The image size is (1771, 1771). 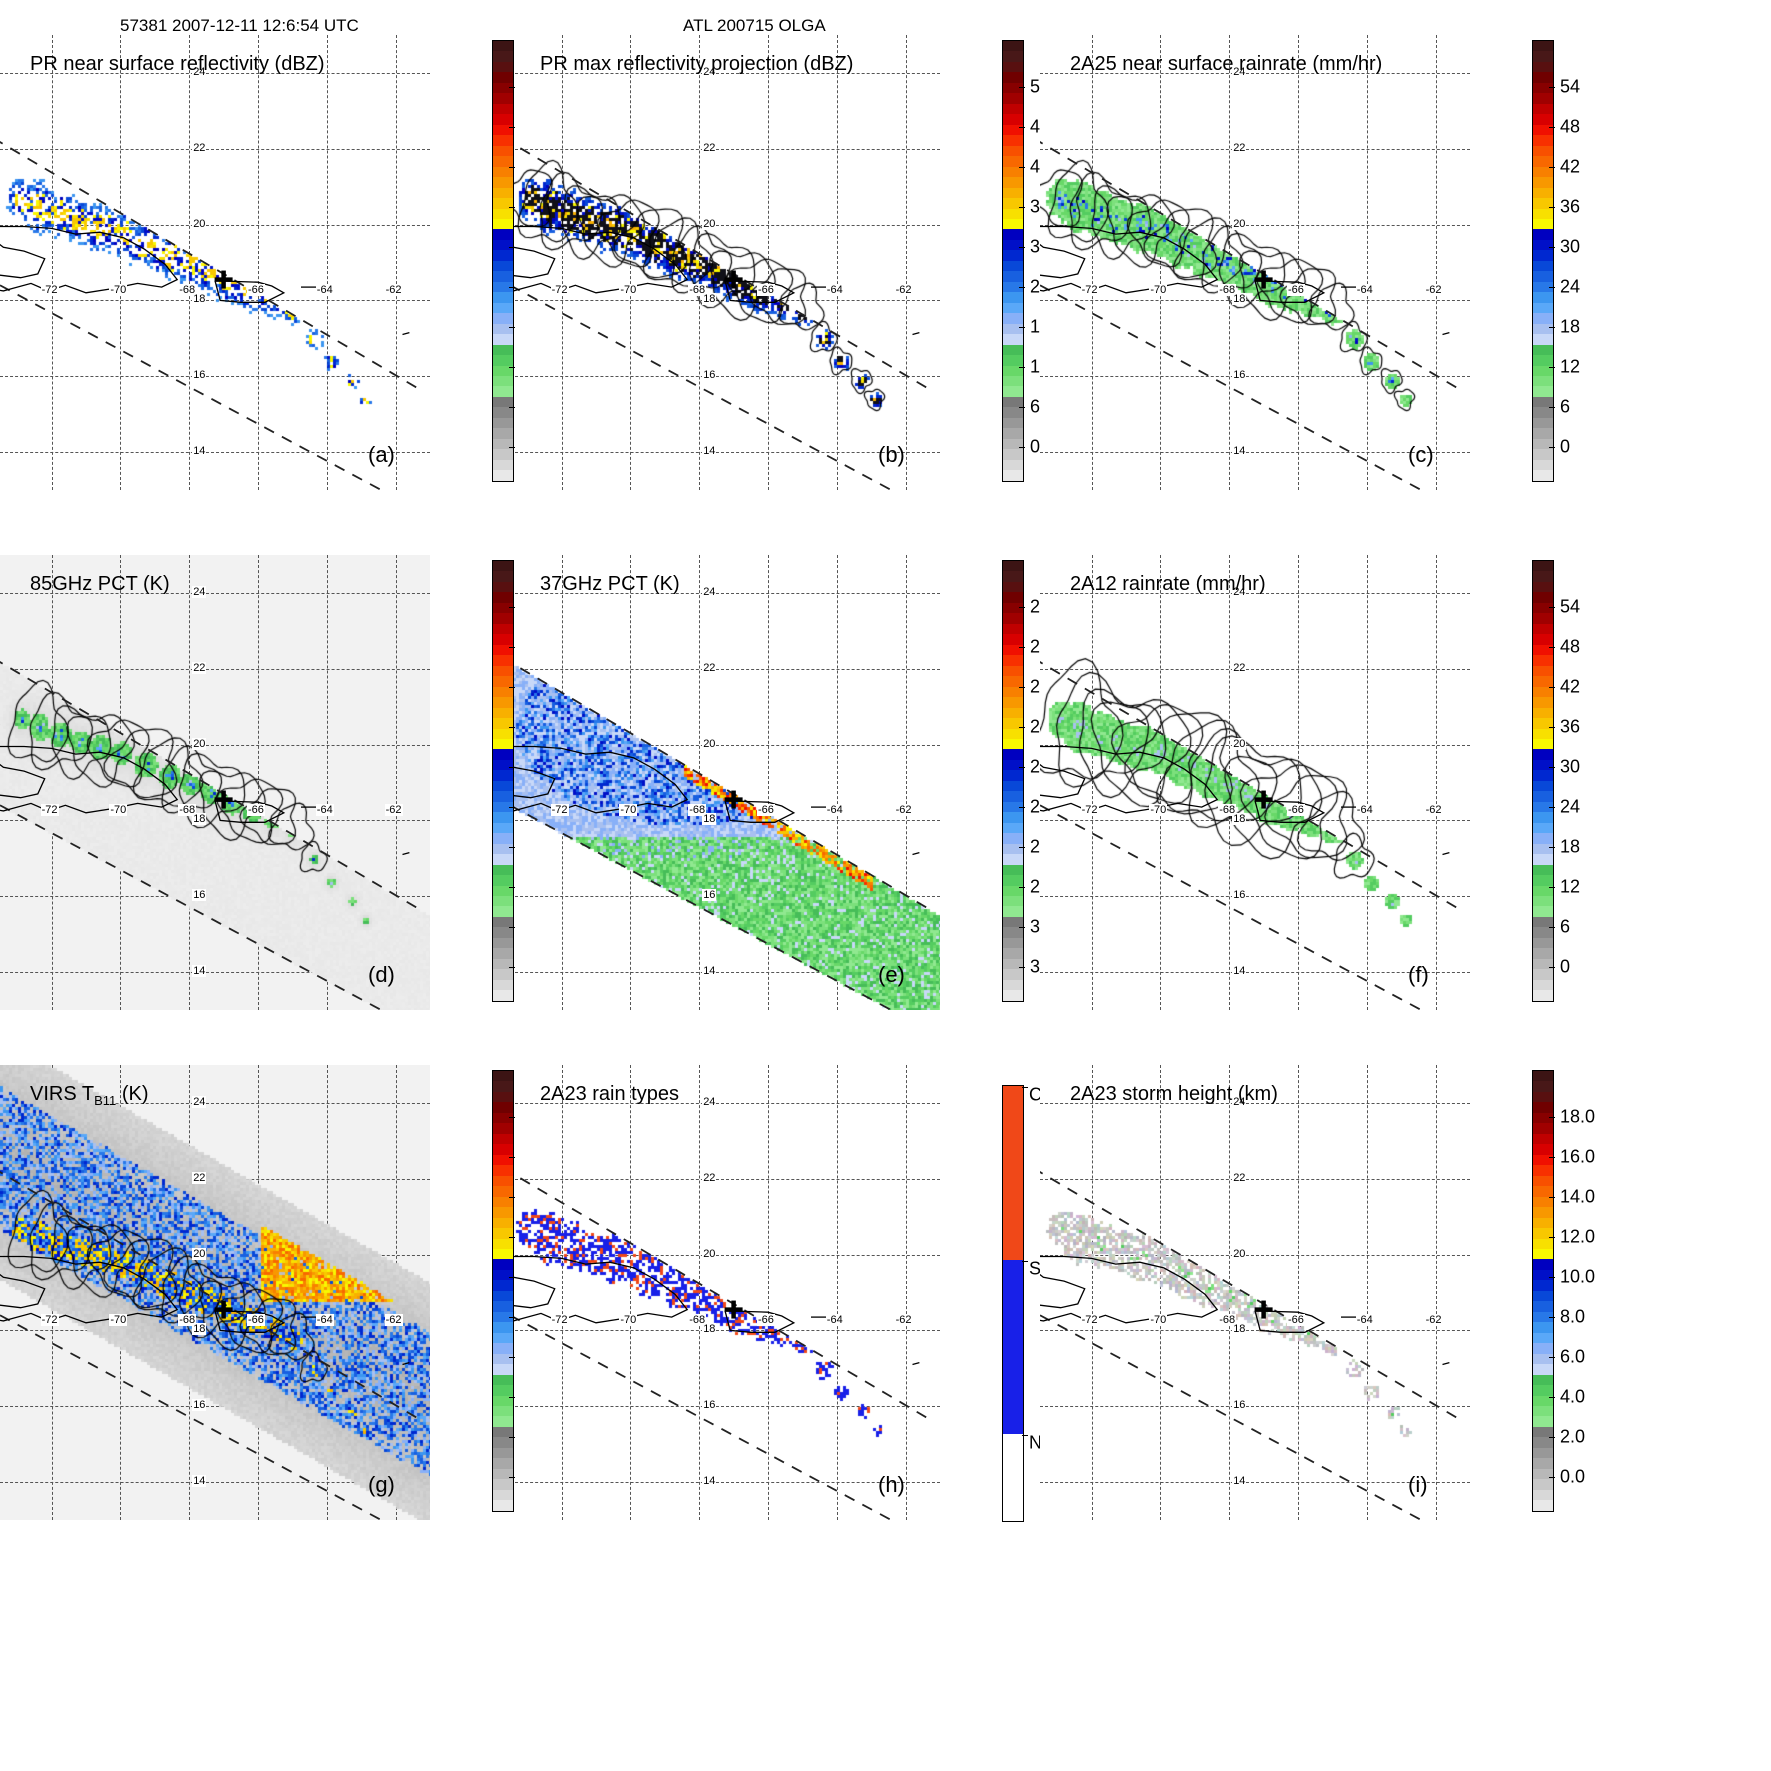 I want to click on colorbar-tick-label: 48, so click(x=1570, y=126).